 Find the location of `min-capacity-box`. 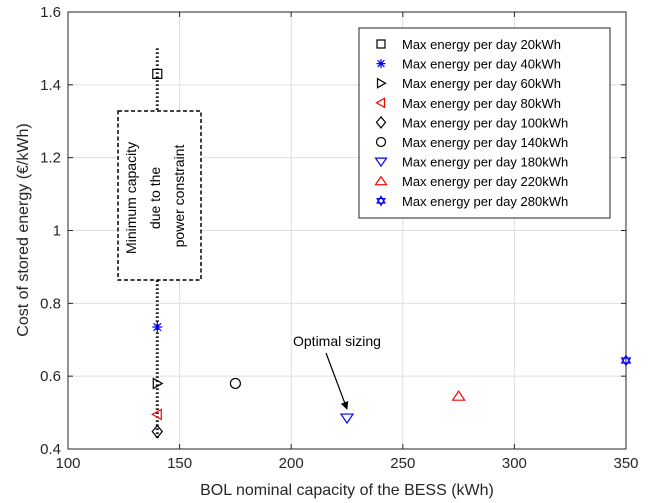

min-capacity-box is located at coordinates (159, 195).